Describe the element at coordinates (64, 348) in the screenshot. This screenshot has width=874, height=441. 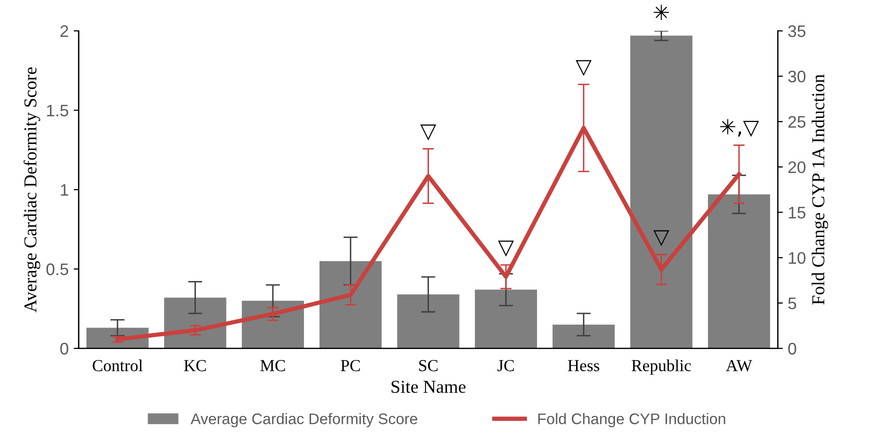
I see `y-tick-label: 0` at that location.